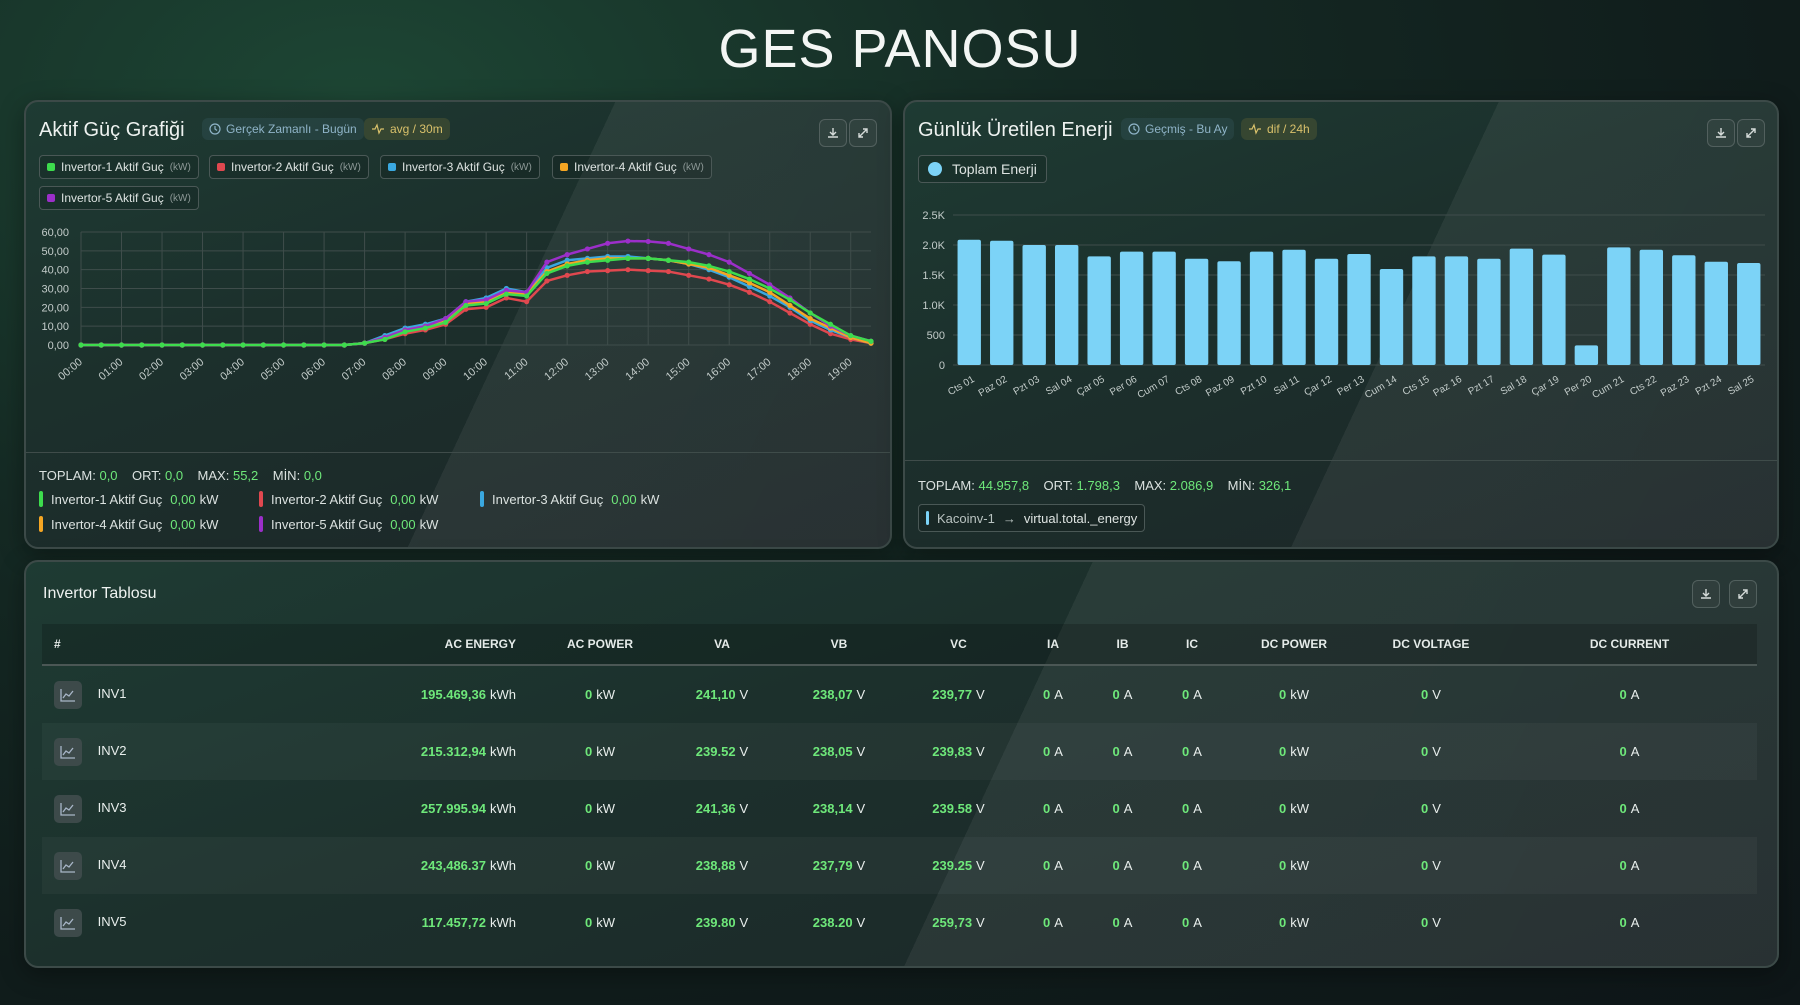 The height and width of the screenshot is (1005, 1800). I want to click on time-range-chip: Geçmiş - Bu Ay, so click(1178, 129).